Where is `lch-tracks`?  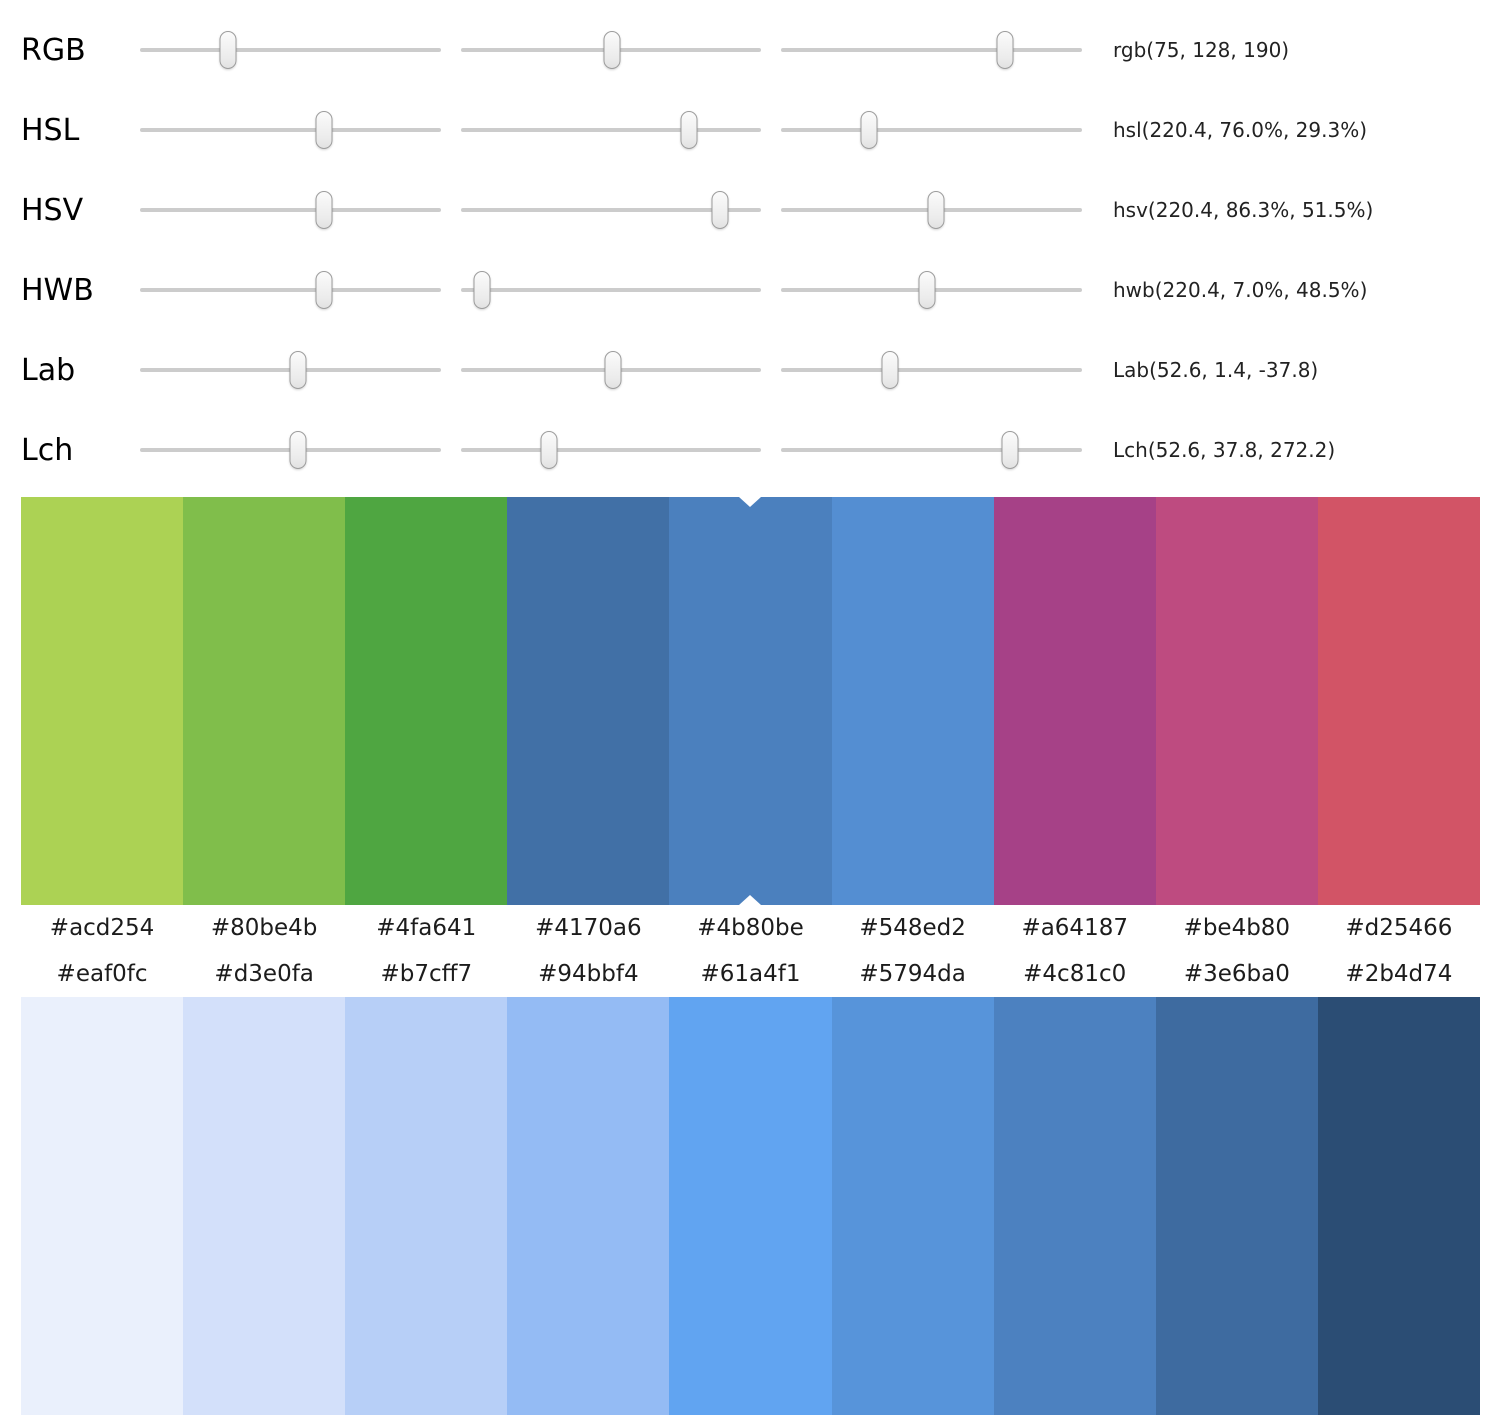 lch-tracks is located at coordinates (611, 450).